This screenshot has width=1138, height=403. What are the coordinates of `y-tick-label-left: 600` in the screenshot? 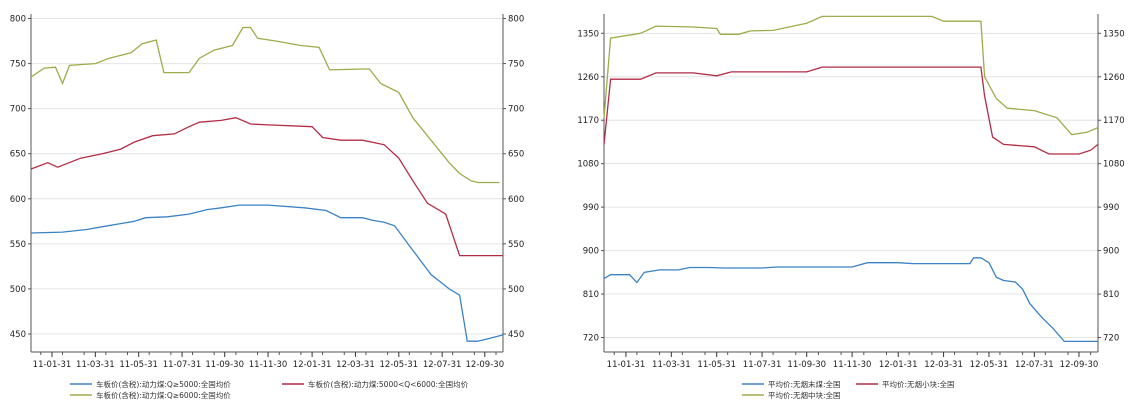 It's located at (18, 200).